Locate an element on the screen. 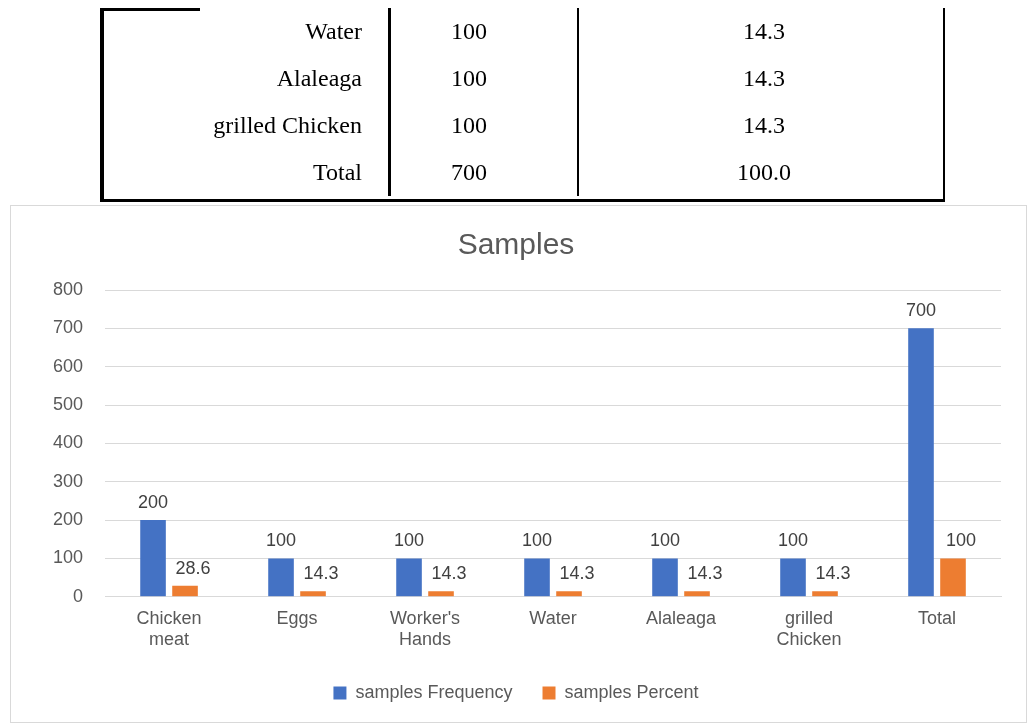 This screenshot has height=723, width=1027. text: 100.0 is located at coordinates (764, 172).